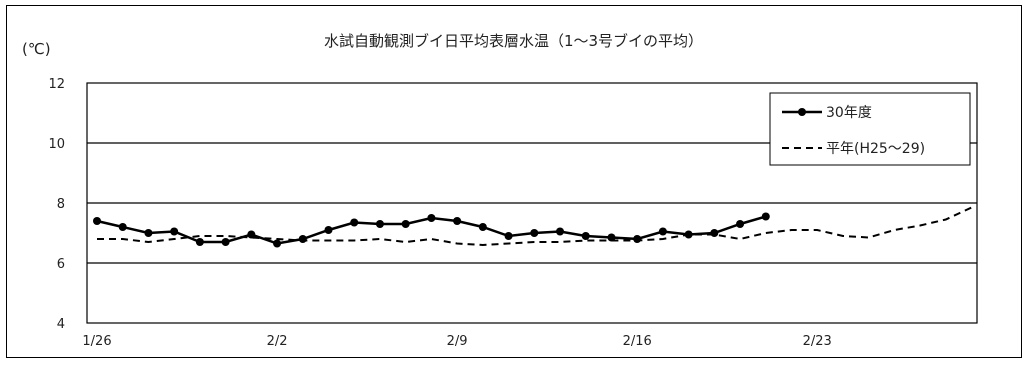 Image resolution: width=1027 pixels, height=365 pixels. Describe the element at coordinates (637, 341) in the screenshot. I see `x-tick-label: 2/16` at that location.